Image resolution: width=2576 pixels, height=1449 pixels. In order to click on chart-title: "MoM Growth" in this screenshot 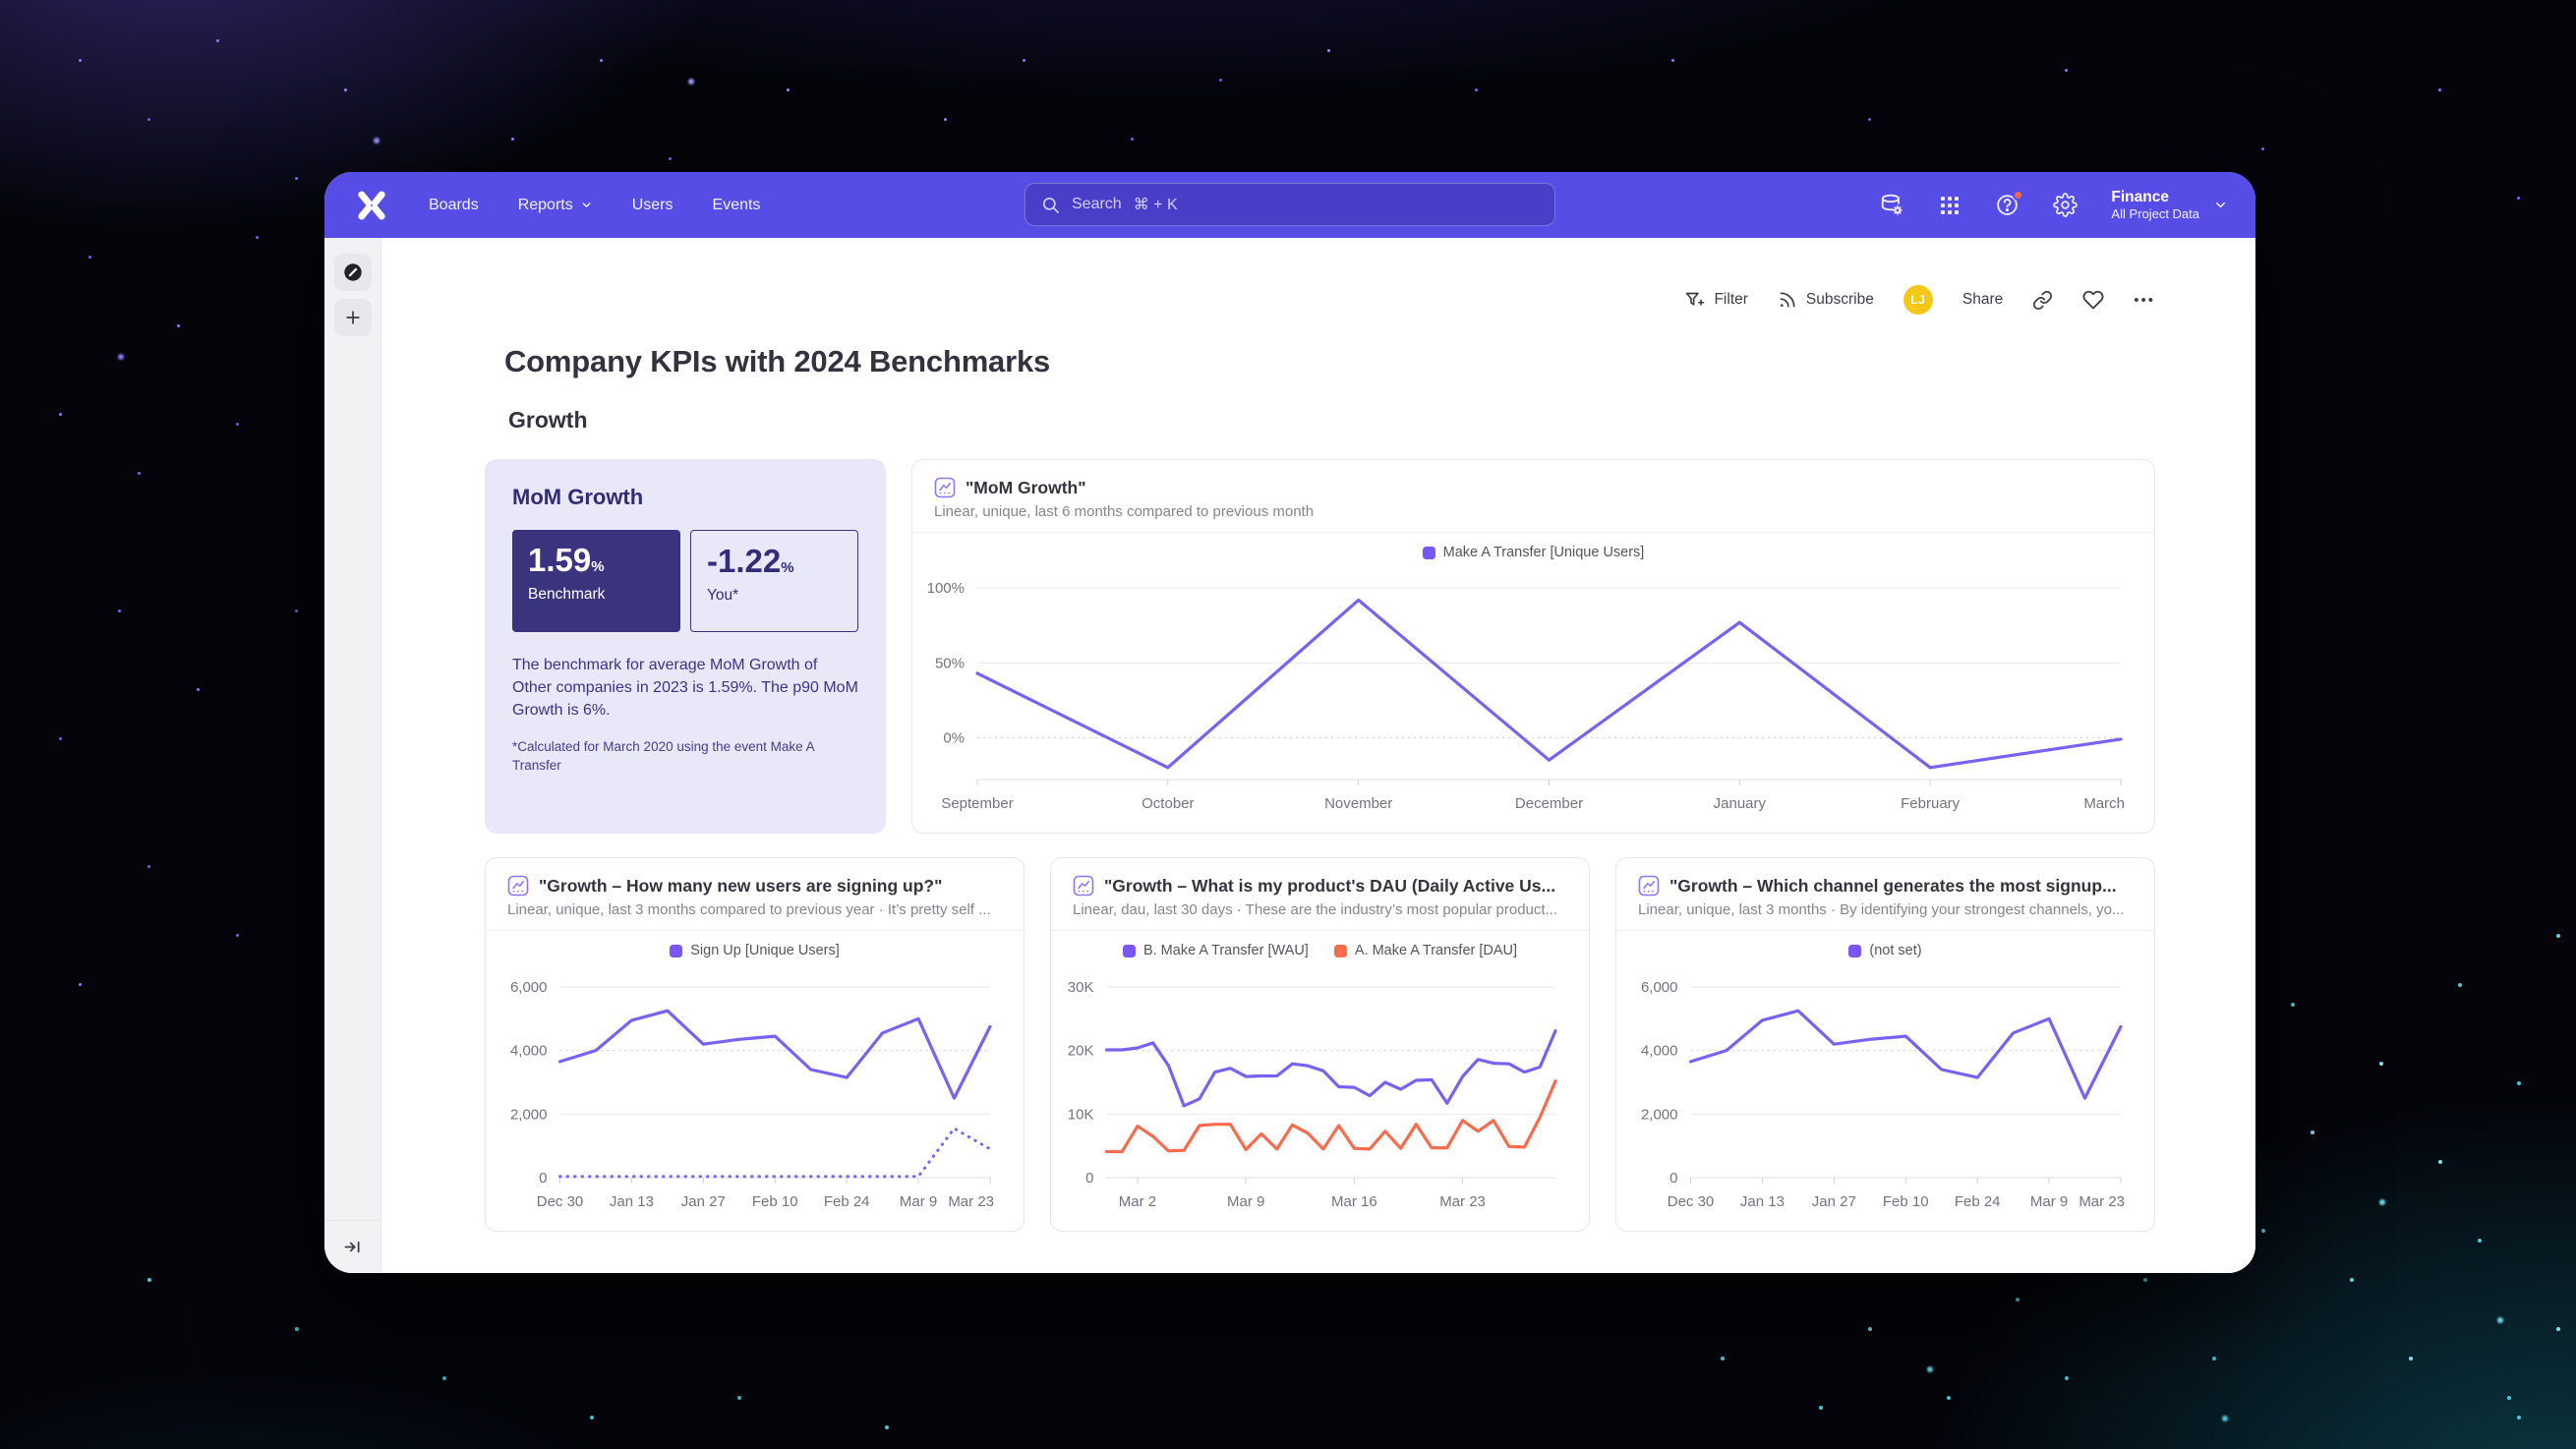, I will do `click(1026, 487)`.